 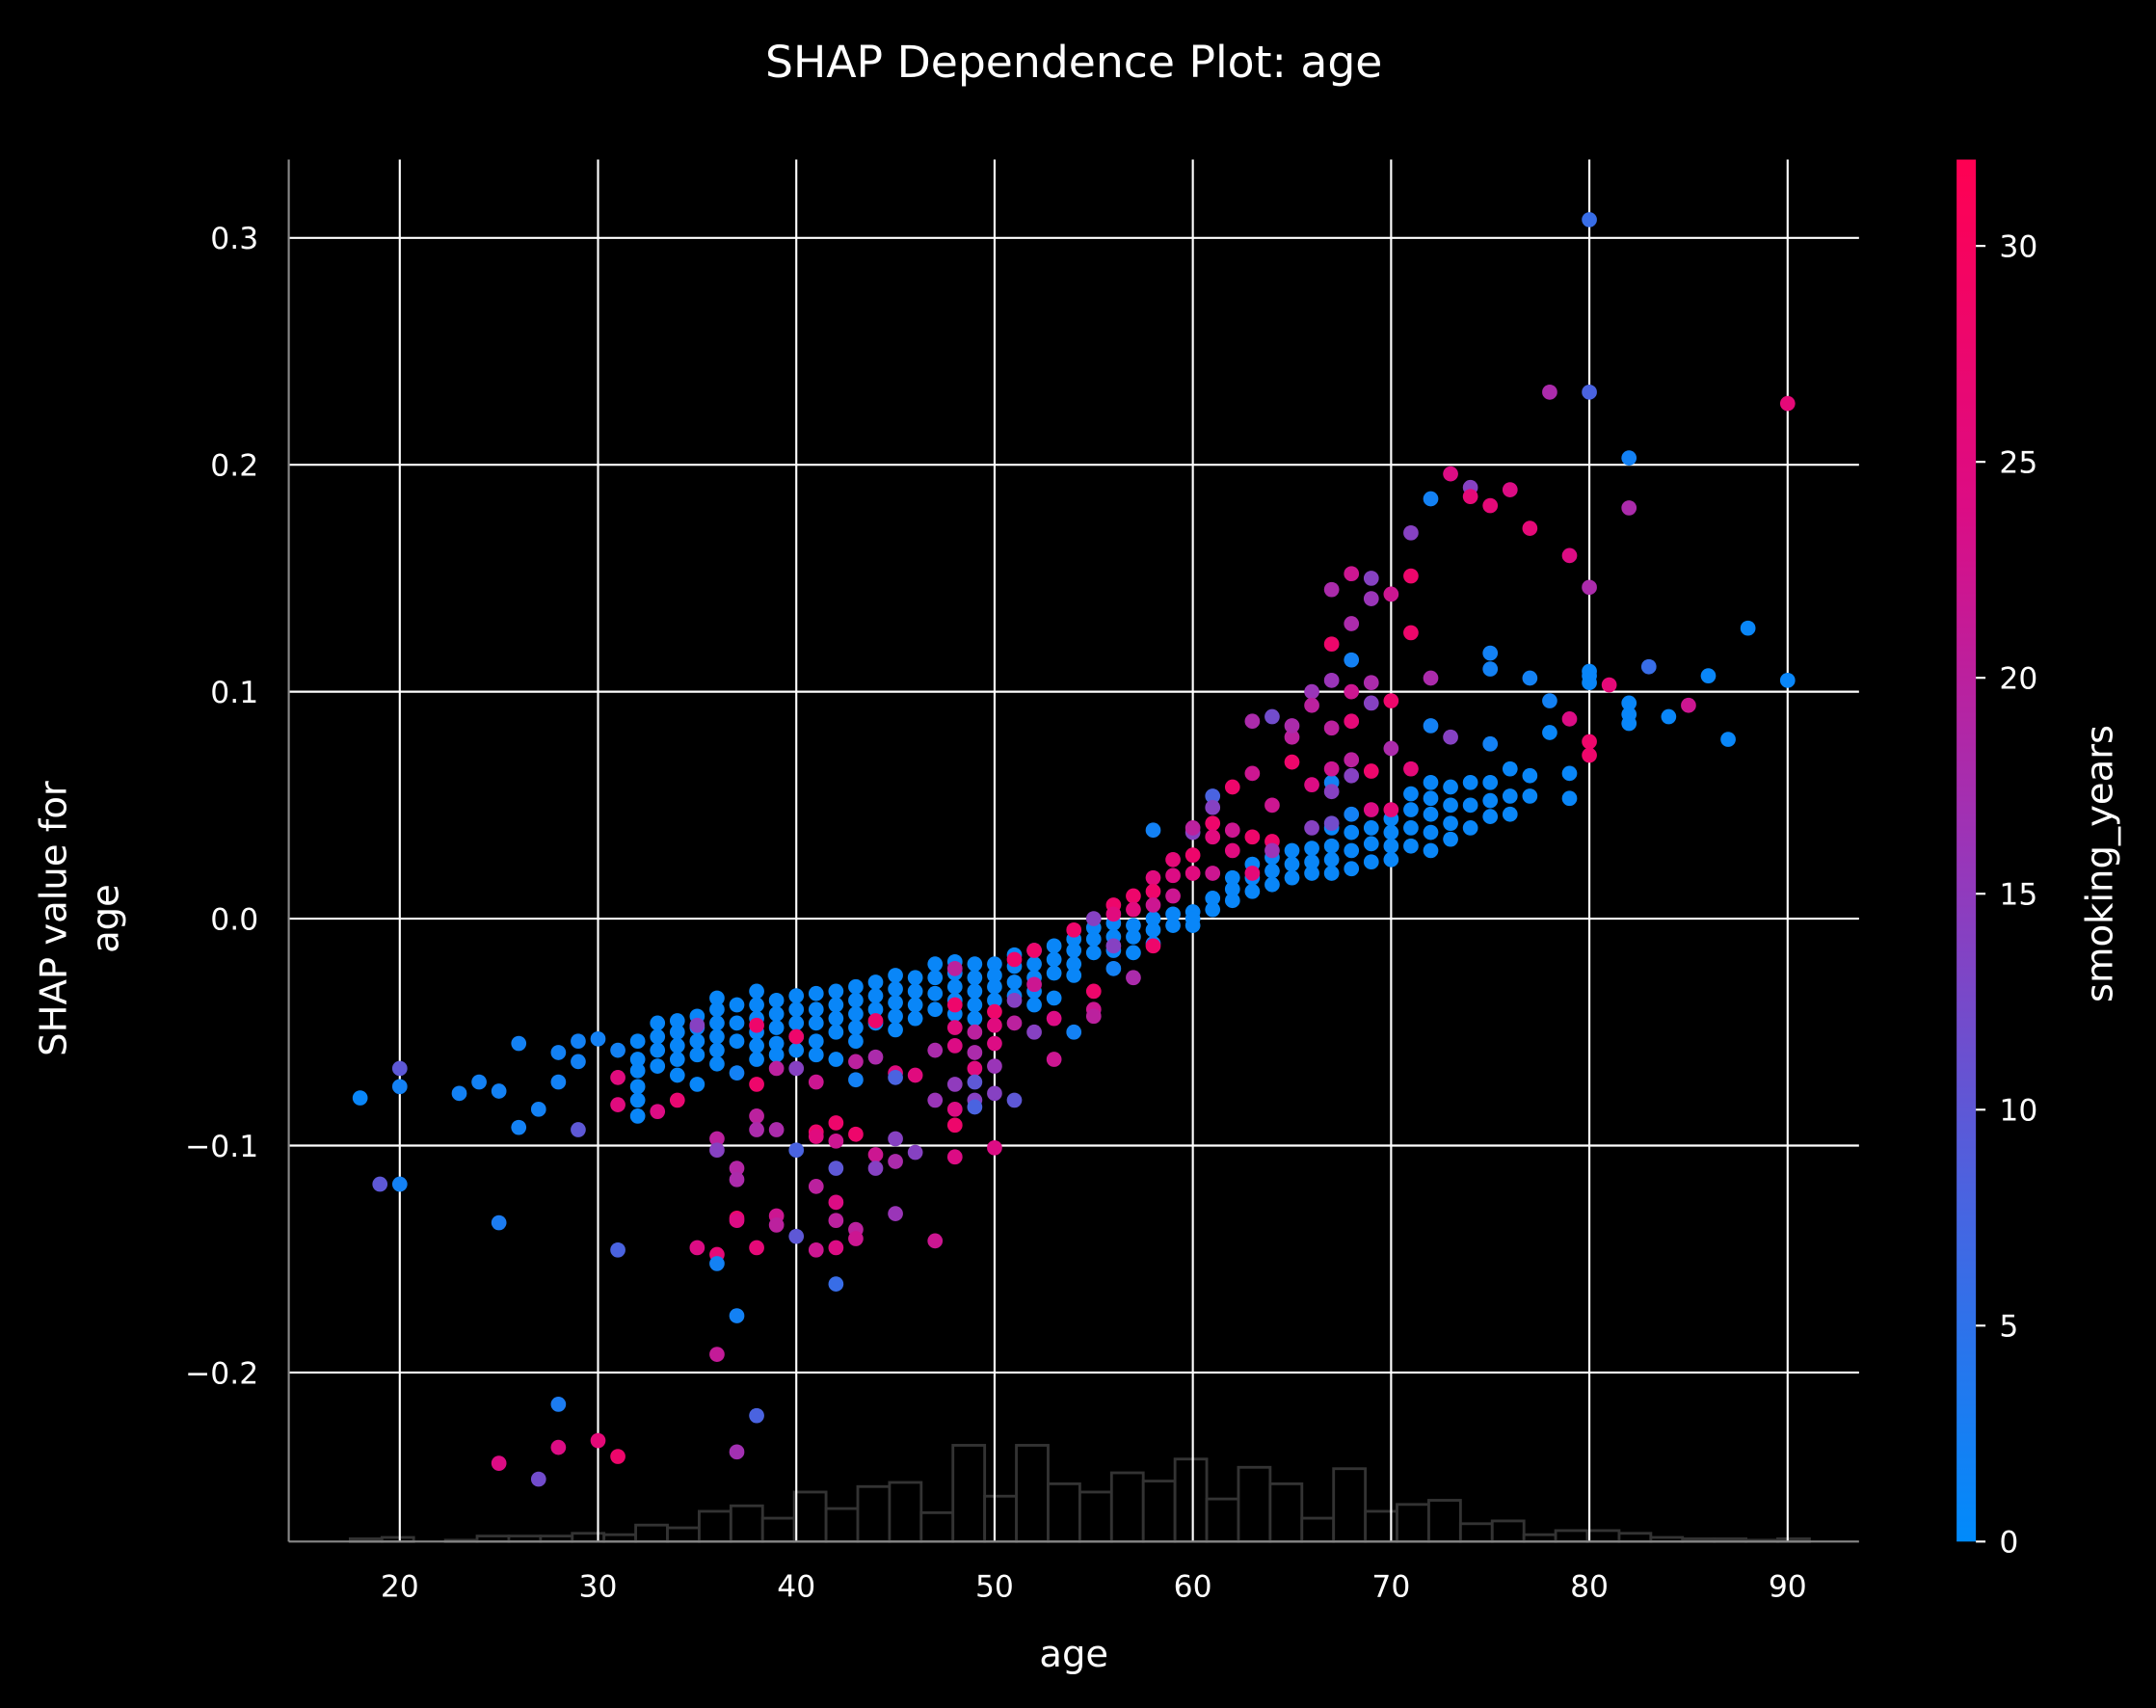 What do you see at coordinates (1589, 1586) in the screenshot?
I see `x-tick-label: 80` at bounding box center [1589, 1586].